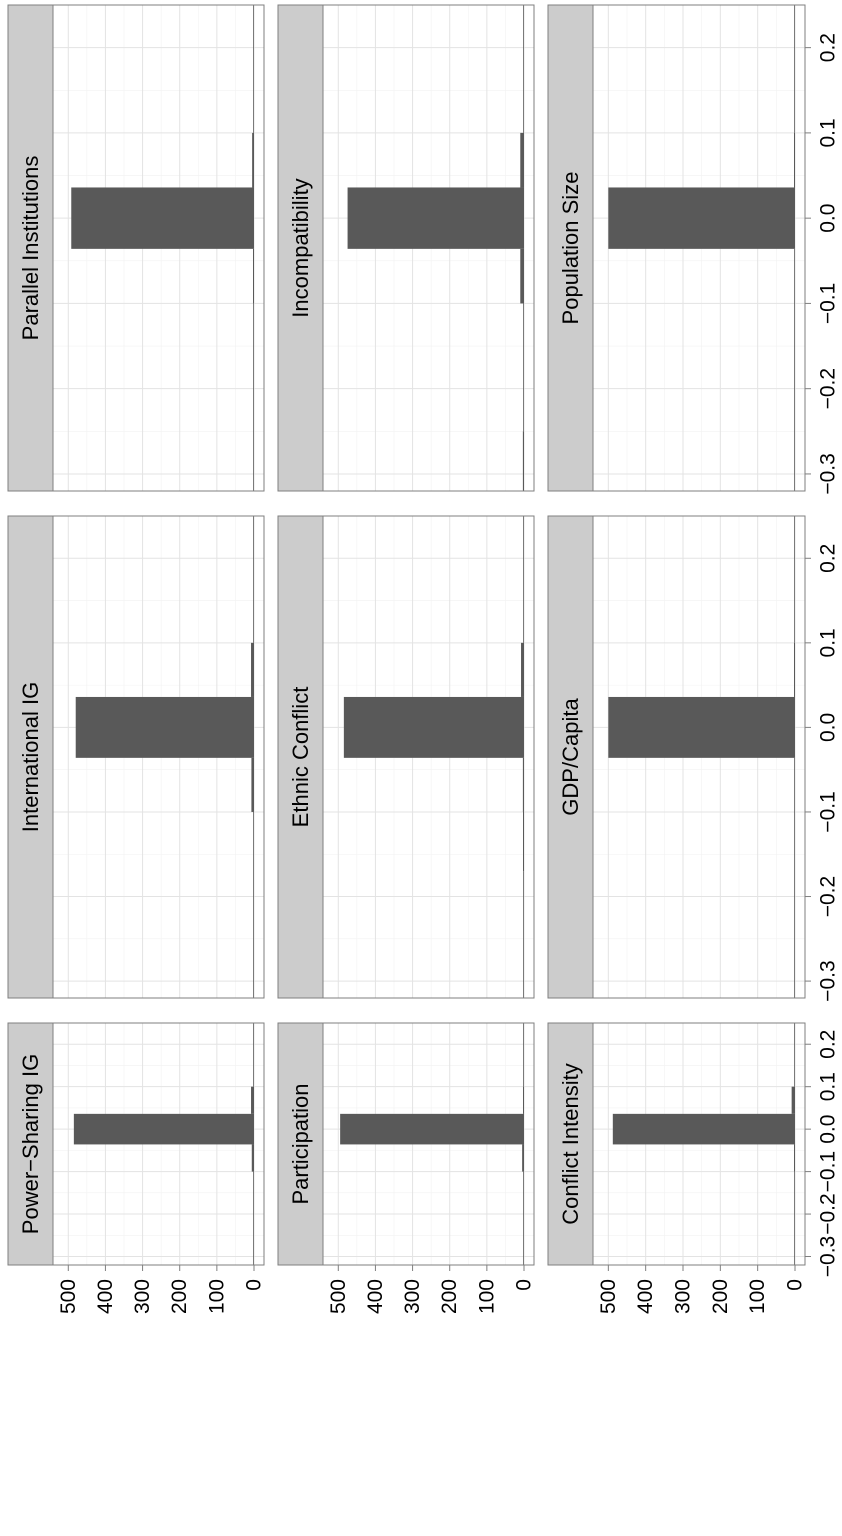  What do you see at coordinates (570, 248) in the screenshot?
I see `facet-title: Population Size` at bounding box center [570, 248].